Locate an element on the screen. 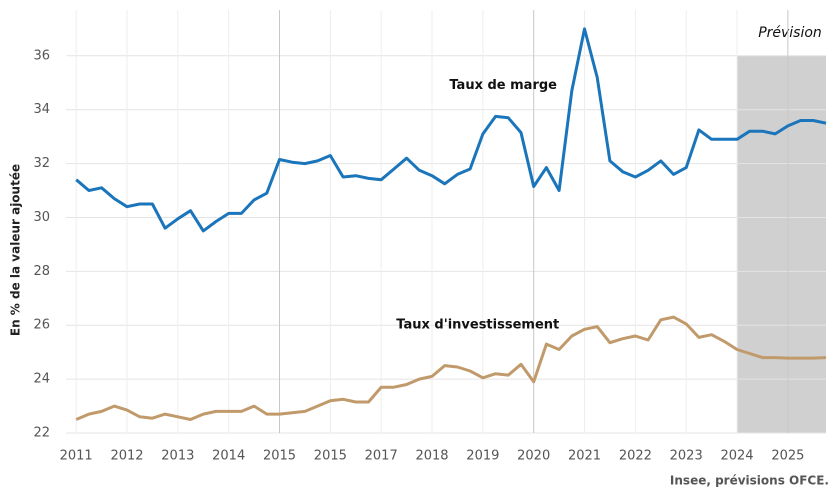 Image resolution: width=837 pixels, height=494 pixels. x-tick-label: 2022 is located at coordinates (635, 456).